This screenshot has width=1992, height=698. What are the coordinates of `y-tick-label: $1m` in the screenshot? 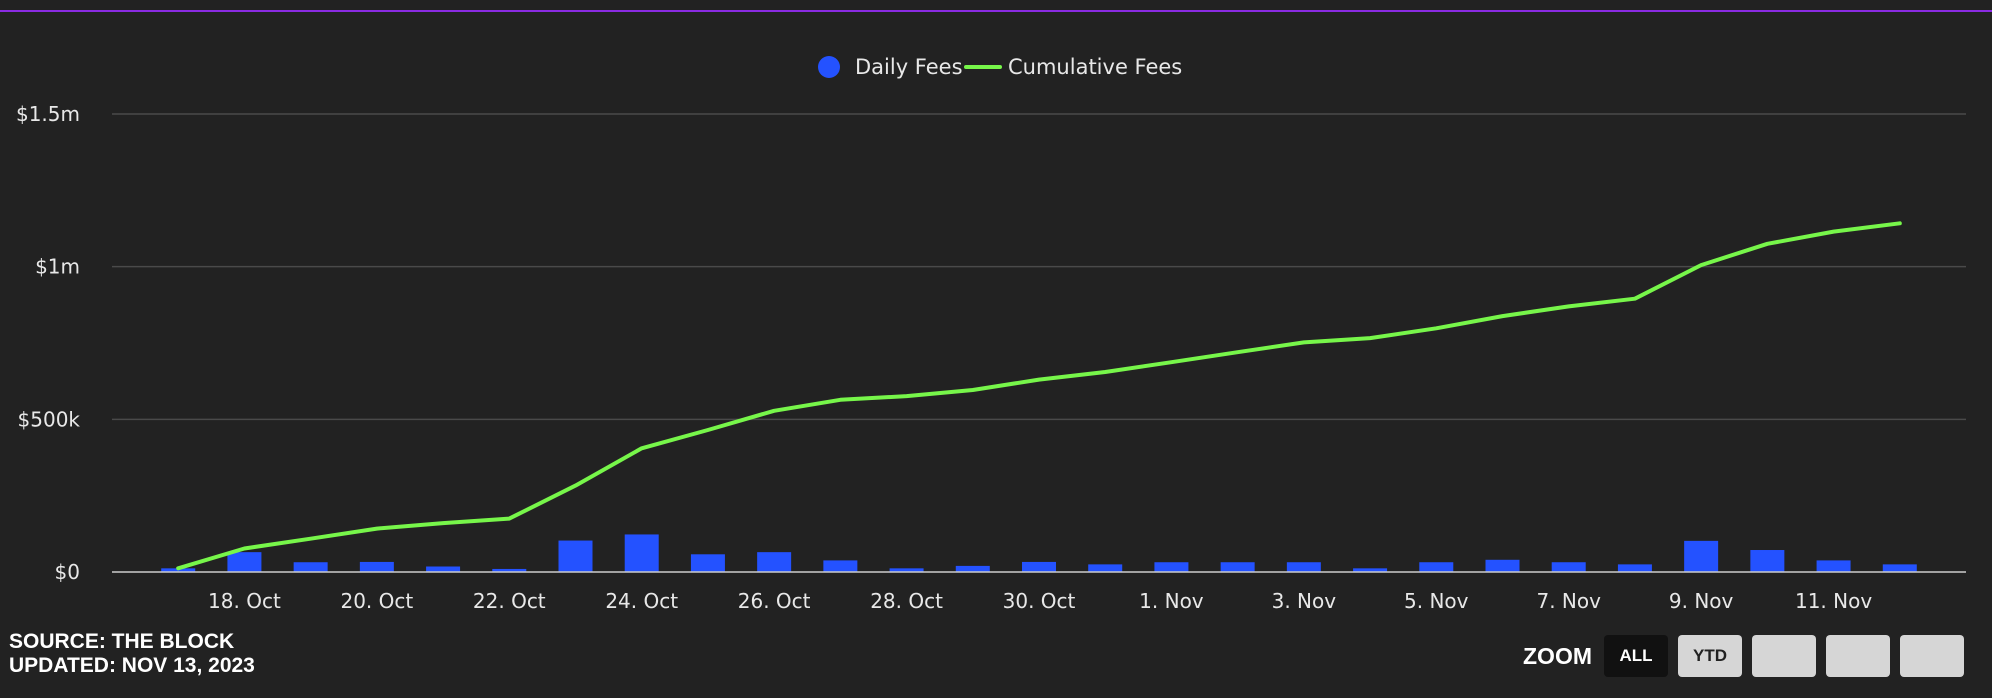 It's located at (57, 267).